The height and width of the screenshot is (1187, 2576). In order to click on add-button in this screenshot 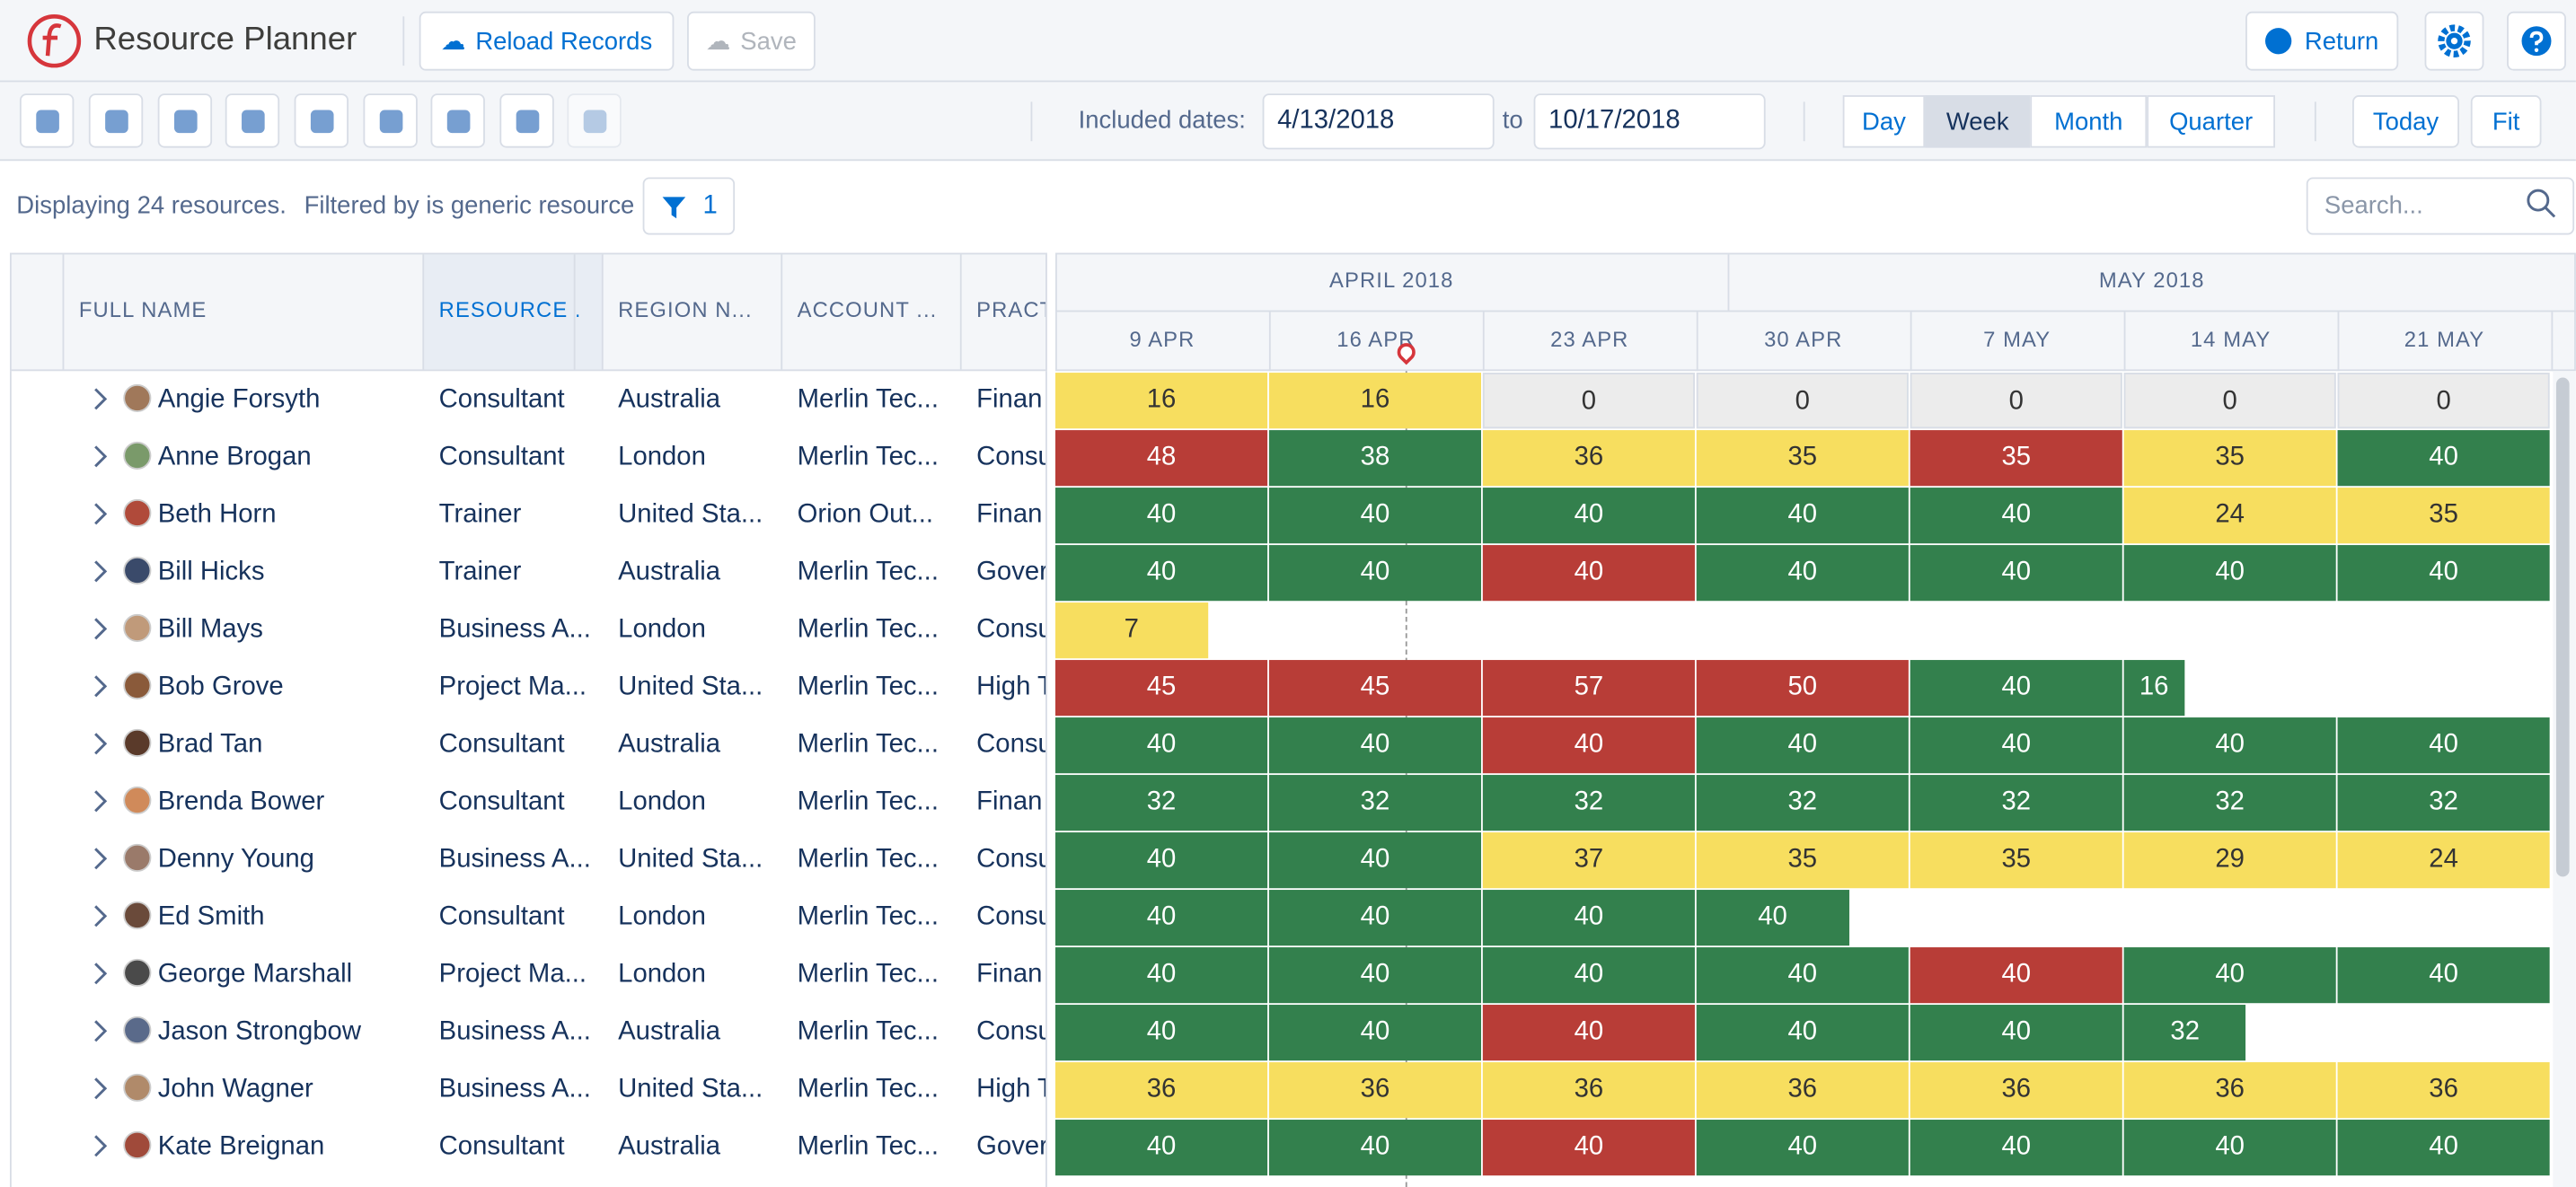, I will do `click(47, 120)`.